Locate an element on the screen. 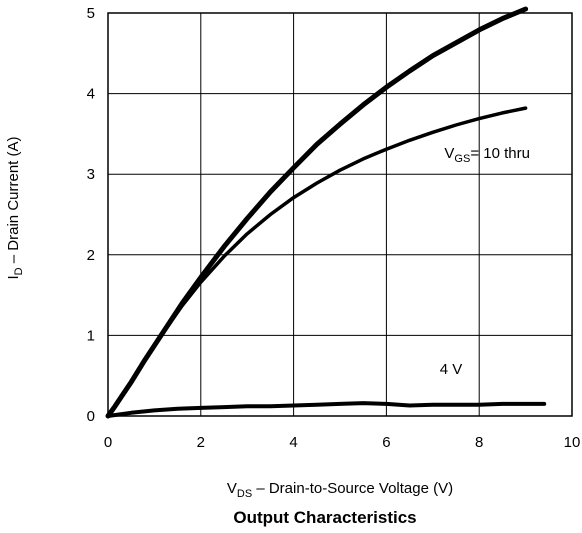 This screenshot has width=582, height=533. y-tick-label-2: 2 is located at coordinates (91, 255).